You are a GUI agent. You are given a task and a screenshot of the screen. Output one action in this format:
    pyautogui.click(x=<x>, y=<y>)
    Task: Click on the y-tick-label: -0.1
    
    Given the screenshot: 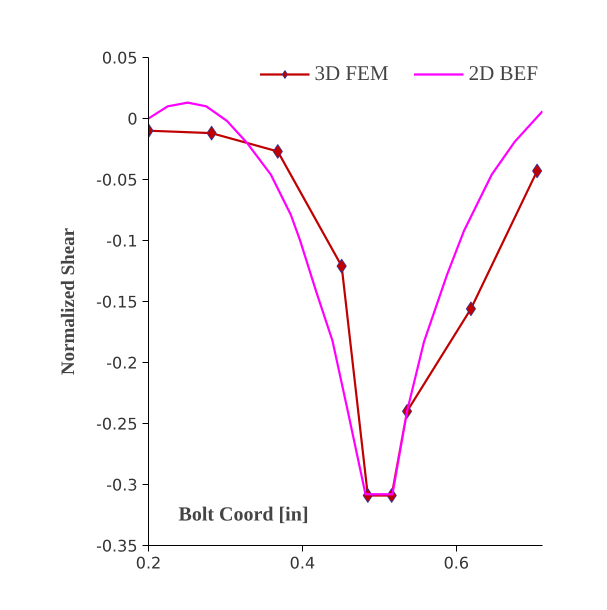 What is the action you would take?
    pyautogui.click(x=122, y=241)
    